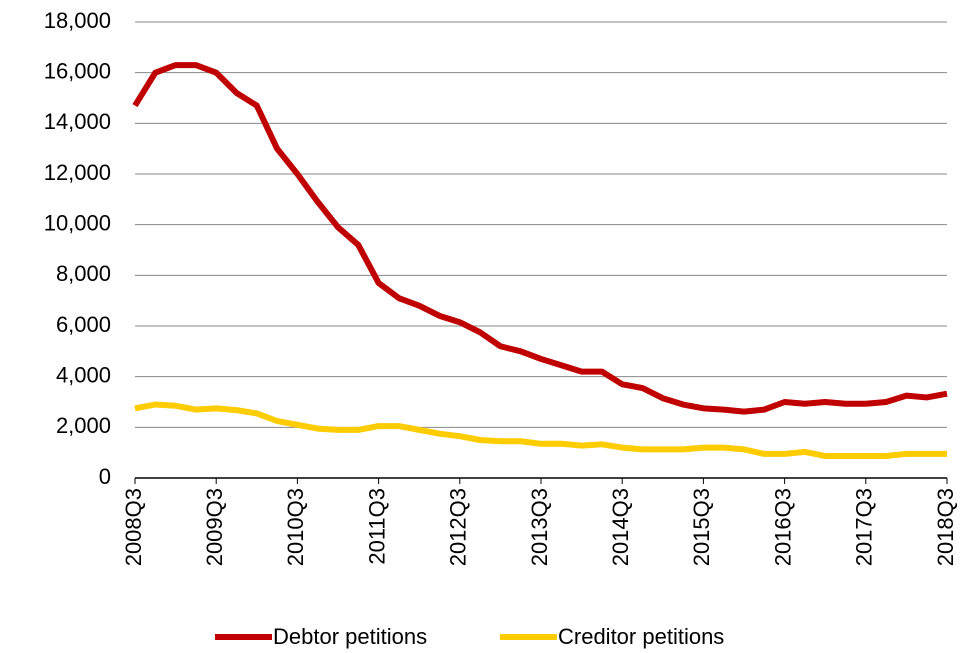 Image resolution: width=960 pixels, height=653 pixels. Describe the element at coordinates (701, 527) in the screenshot. I see `x-tick-label: 2015Q3` at that location.